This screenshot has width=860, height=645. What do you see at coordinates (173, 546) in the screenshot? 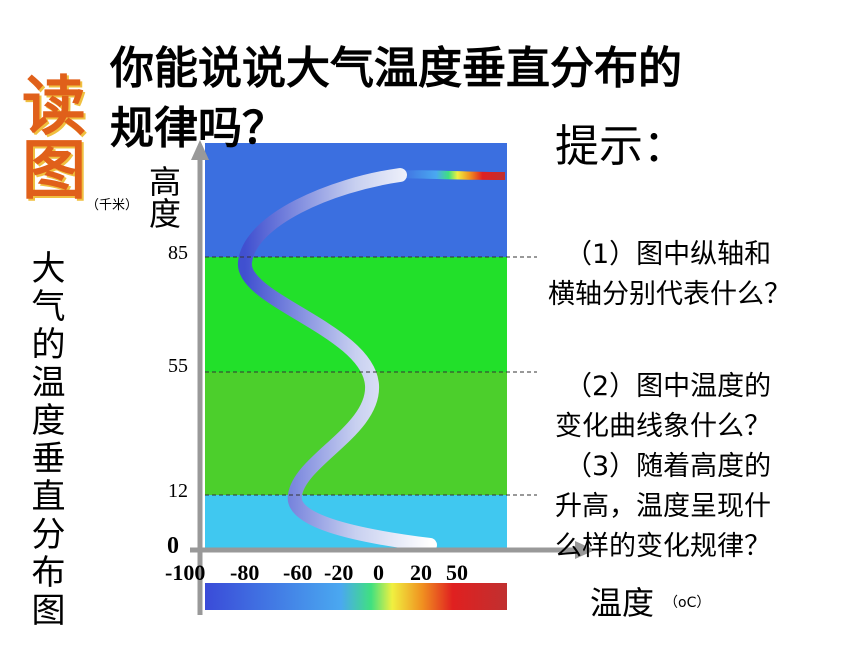
I see `y-tick-label: 0` at bounding box center [173, 546].